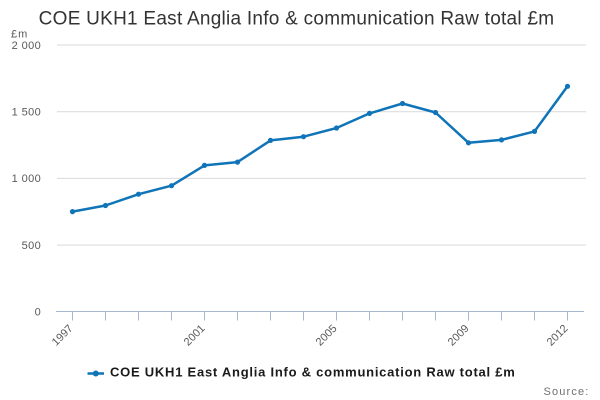  What do you see at coordinates (63, 336) in the screenshot?
I see `svg-text: 1997` at bounding box center [63, 336].